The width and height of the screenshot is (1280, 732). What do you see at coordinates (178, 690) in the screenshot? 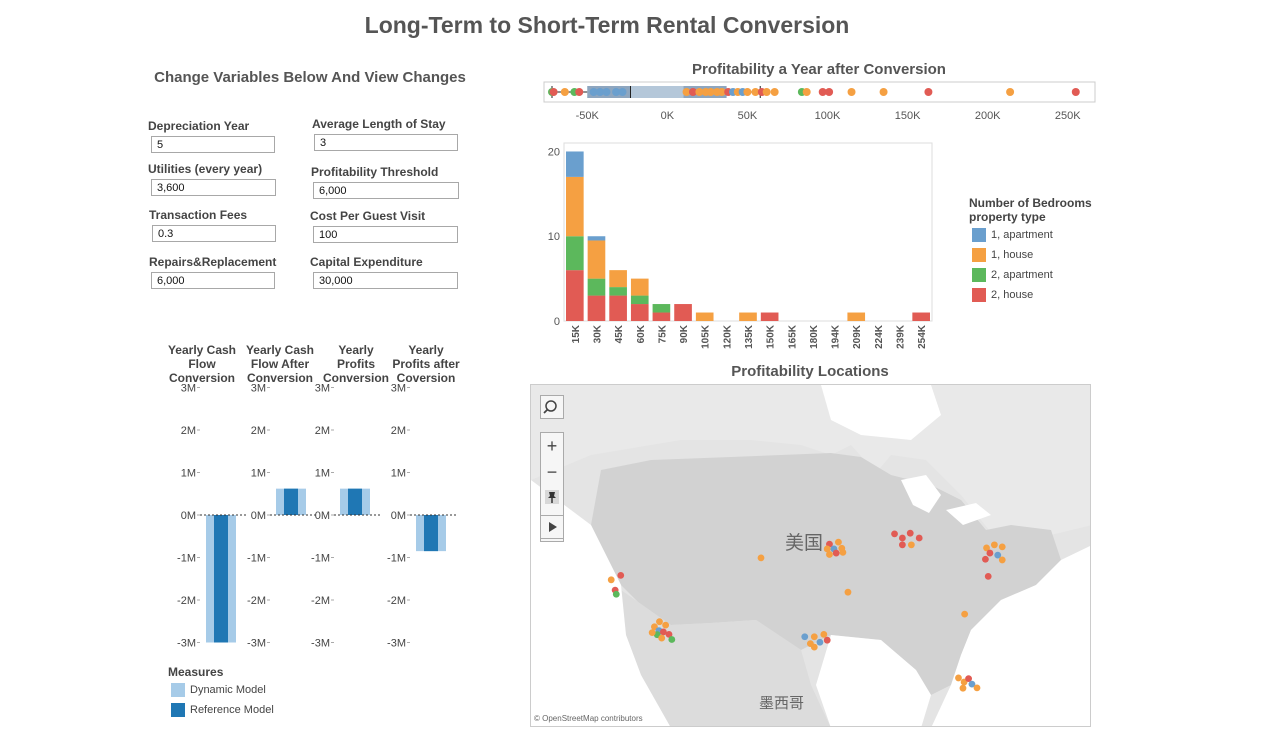
I see `dynamic-model-swatch` at bounding box center [178, 690].